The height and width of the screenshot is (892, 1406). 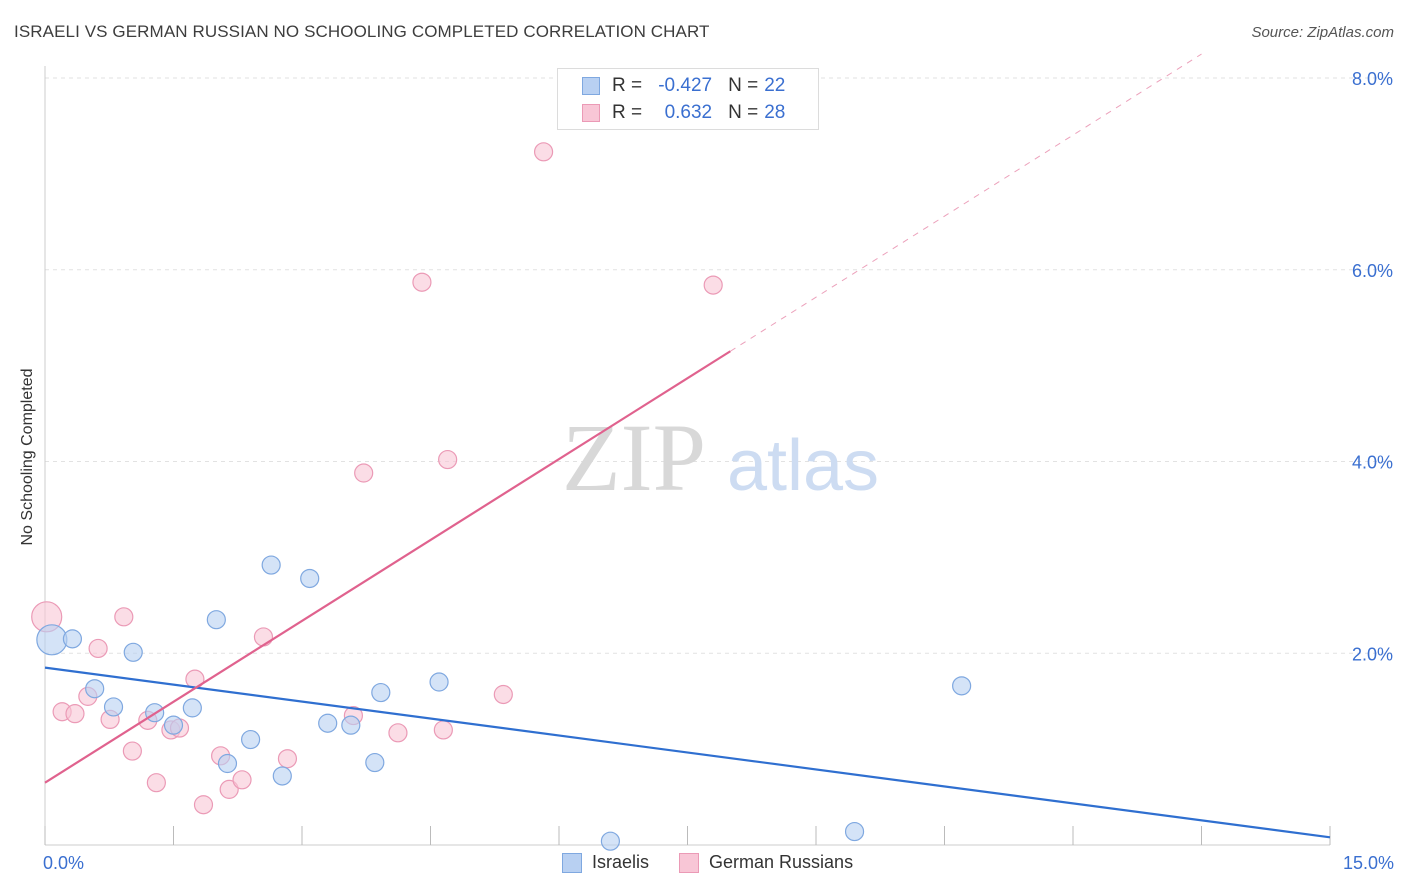 What do you see at coordinates (688, 112) in the screenshot?
I see `r-value-german-russians: 0.632` at bounding box center [688, 112].